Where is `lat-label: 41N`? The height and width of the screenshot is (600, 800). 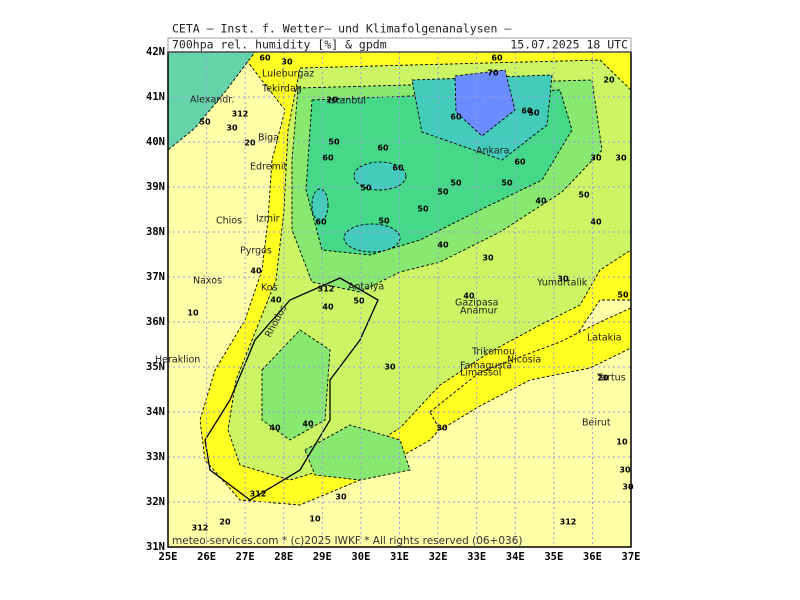
lat-label: 41N is located at coordinates (155, 97).